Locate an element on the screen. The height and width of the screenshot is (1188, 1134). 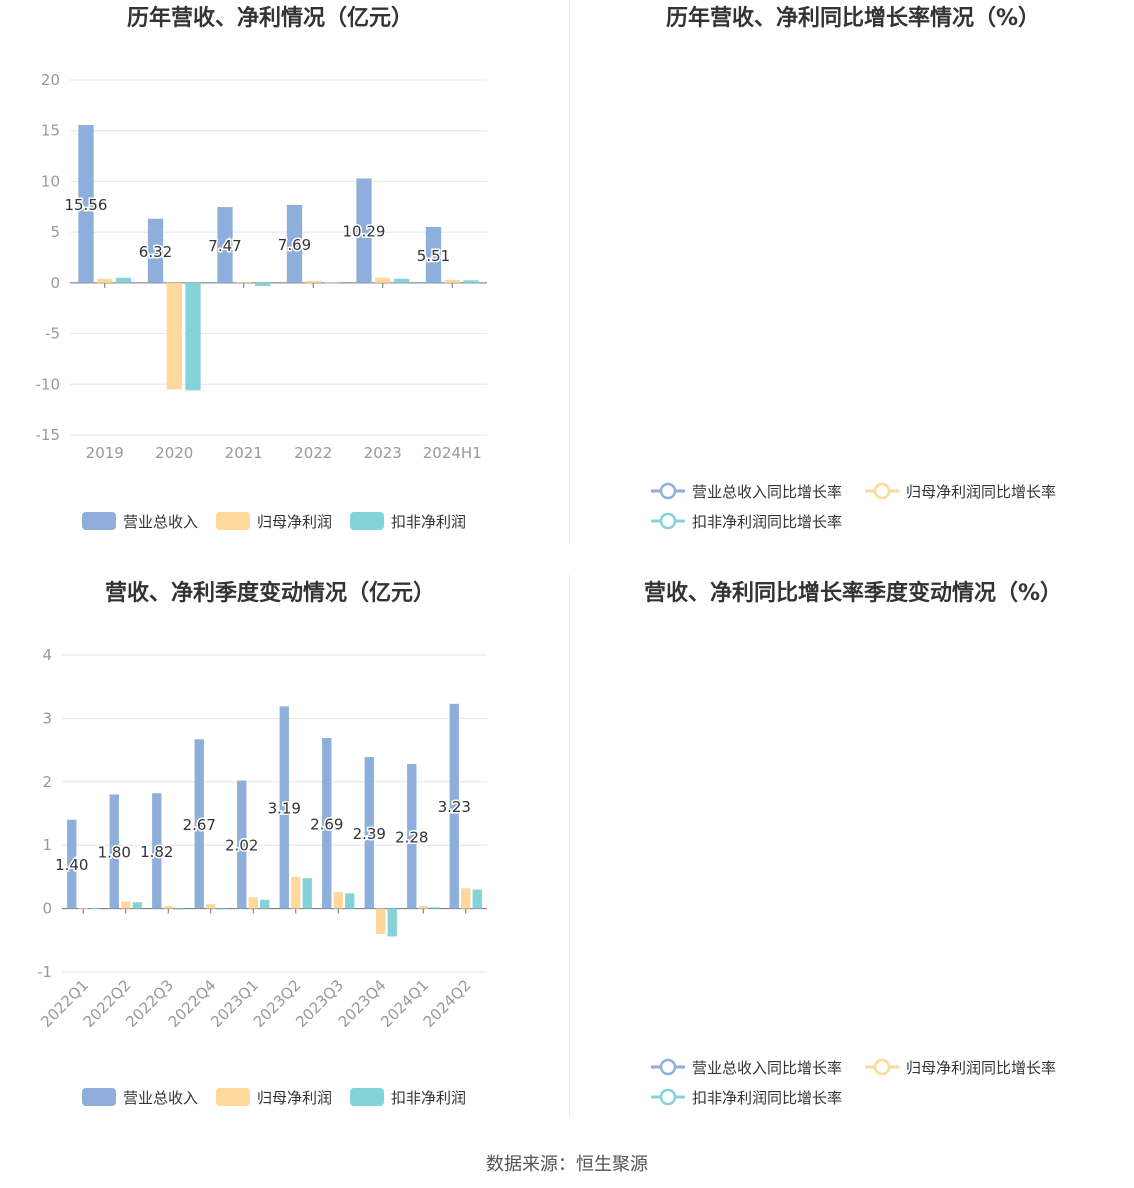
y-tick-label: 15 is located at coordinates (50, 131).